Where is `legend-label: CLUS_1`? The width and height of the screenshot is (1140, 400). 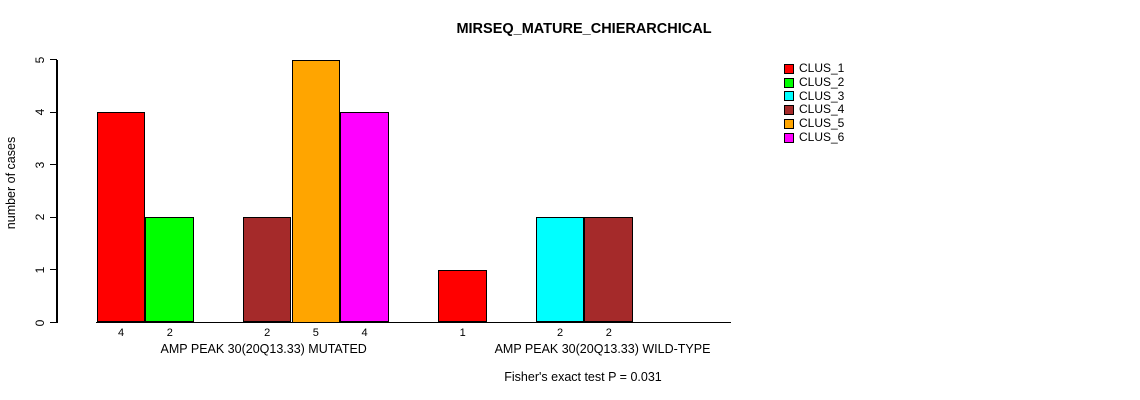 legend-label: CLUS_1 is located at coordinates (822, 68).